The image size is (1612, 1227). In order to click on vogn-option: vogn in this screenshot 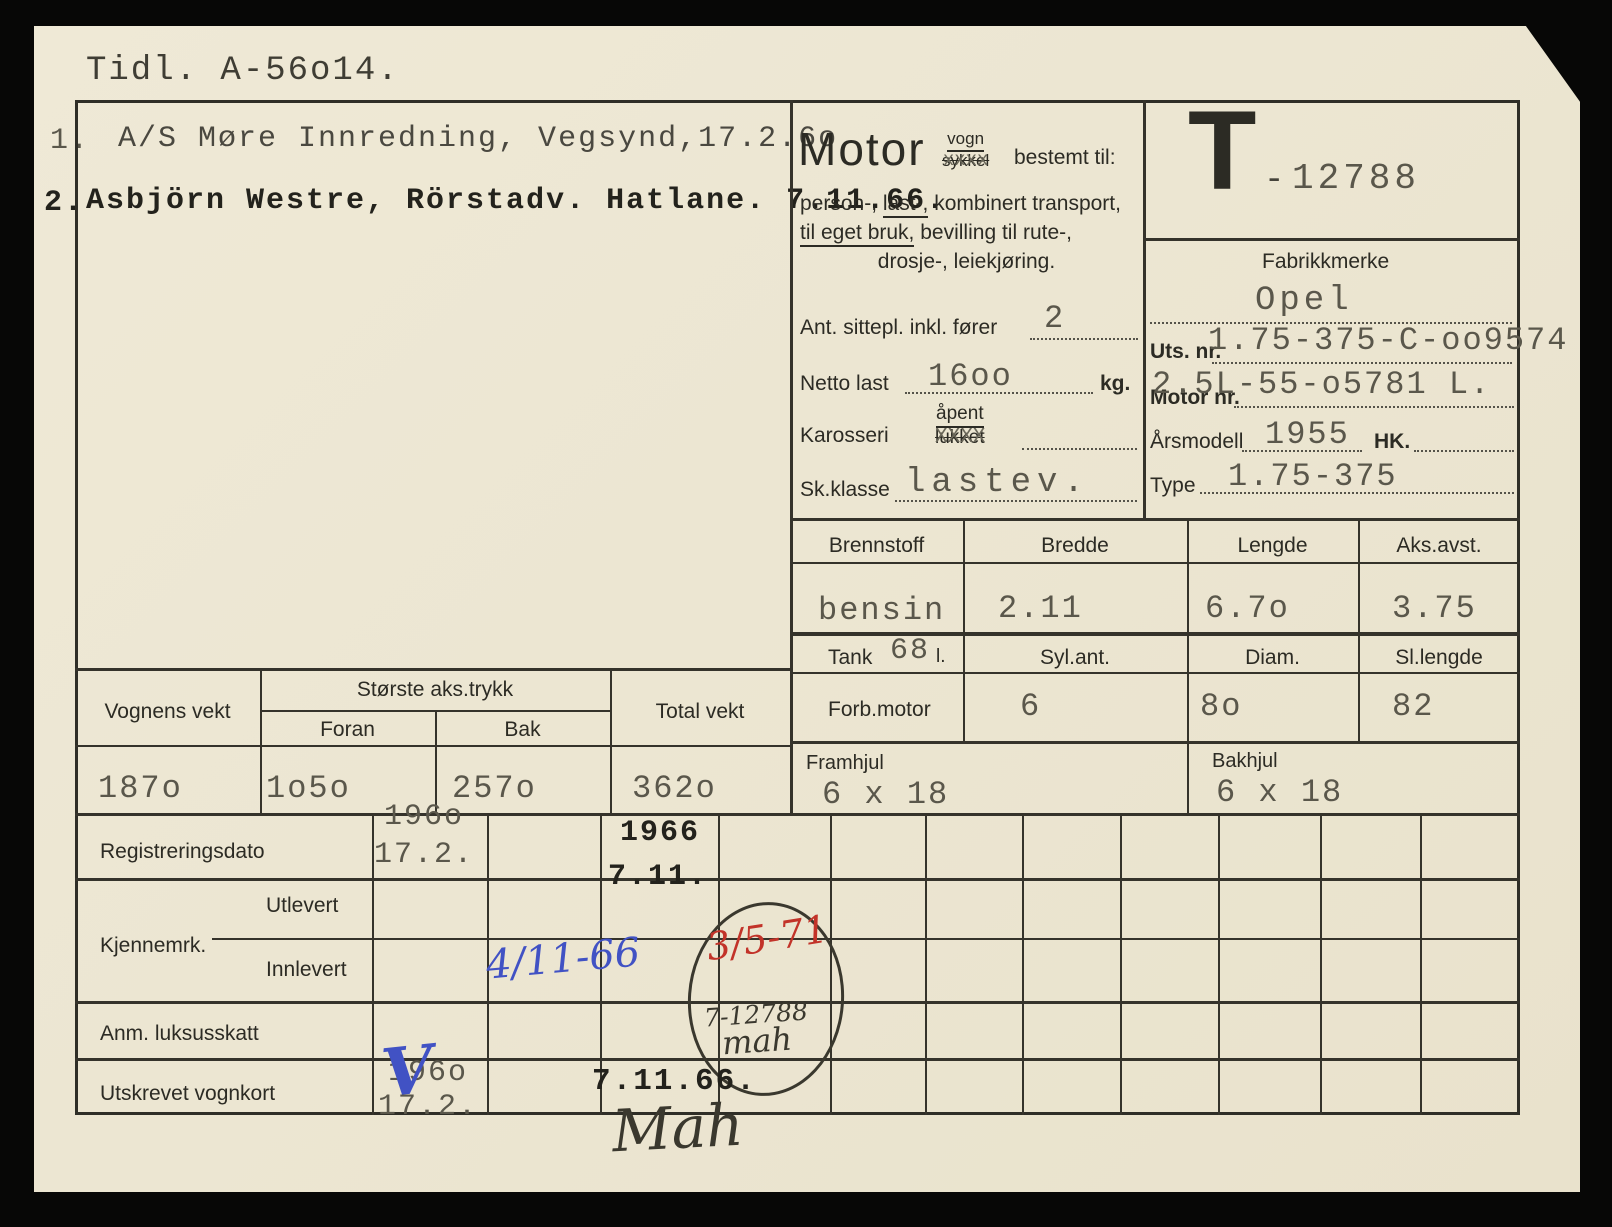, I will do `click(966, 140)`.